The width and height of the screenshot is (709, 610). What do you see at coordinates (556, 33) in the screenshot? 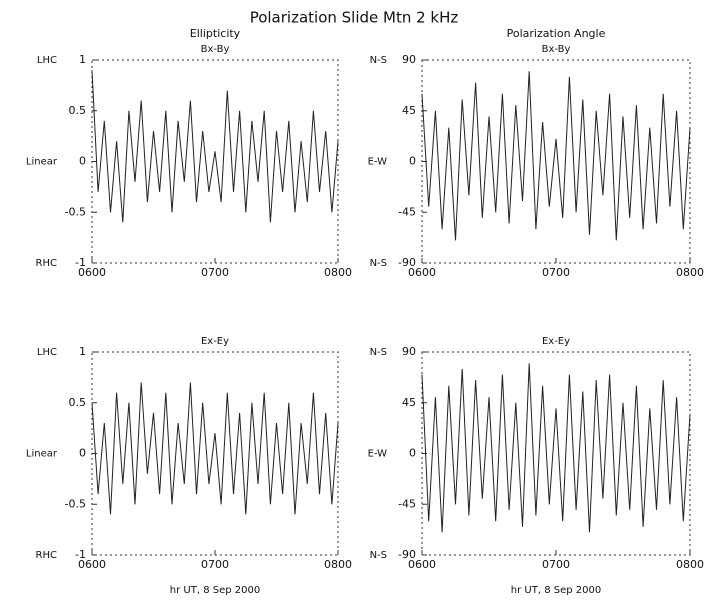
I see `column-title: Polarization Angle` at bounding box center [556, 33].